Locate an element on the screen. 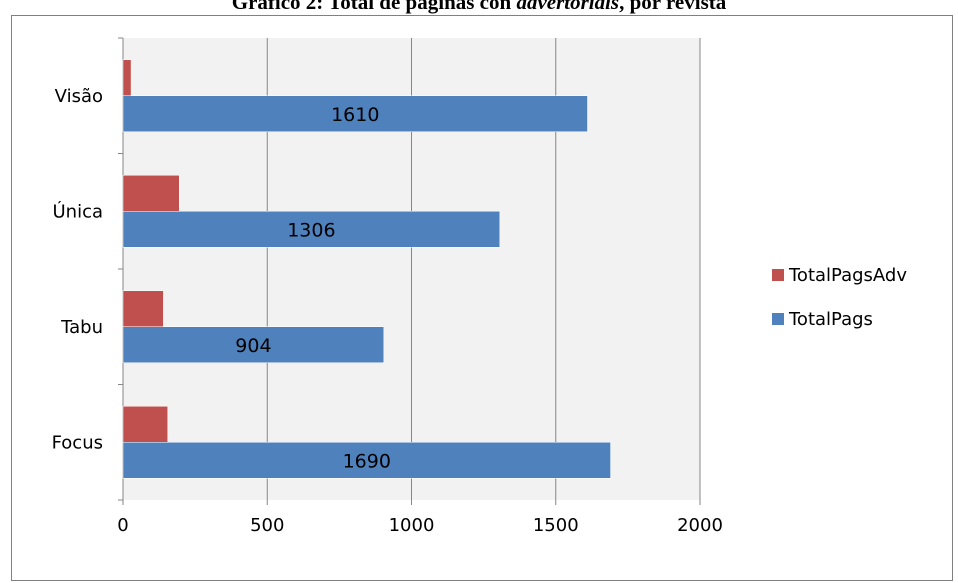  x-tick-label: 500 is located at coordinates (267, 525).